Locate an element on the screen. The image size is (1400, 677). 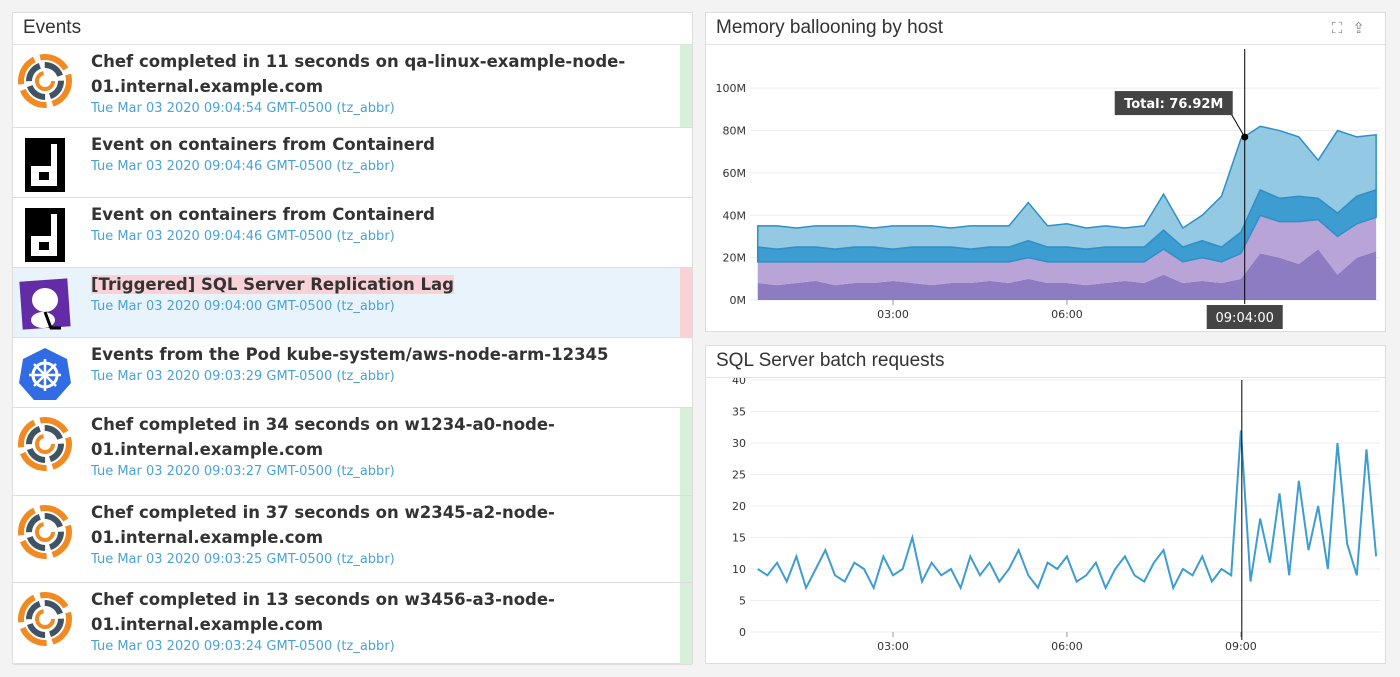
events-title: Events is located at coordinates (352, 29).